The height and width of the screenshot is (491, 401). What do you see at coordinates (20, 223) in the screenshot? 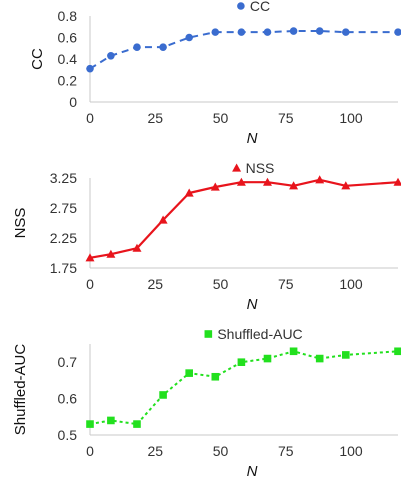
I see `y-axis-title: NSS` at bounding box center [20, 223].